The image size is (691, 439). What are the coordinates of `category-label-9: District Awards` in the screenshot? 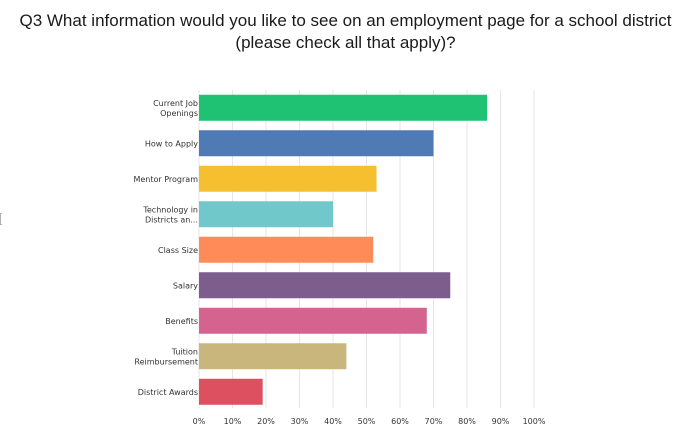 It's located at (168, 392).